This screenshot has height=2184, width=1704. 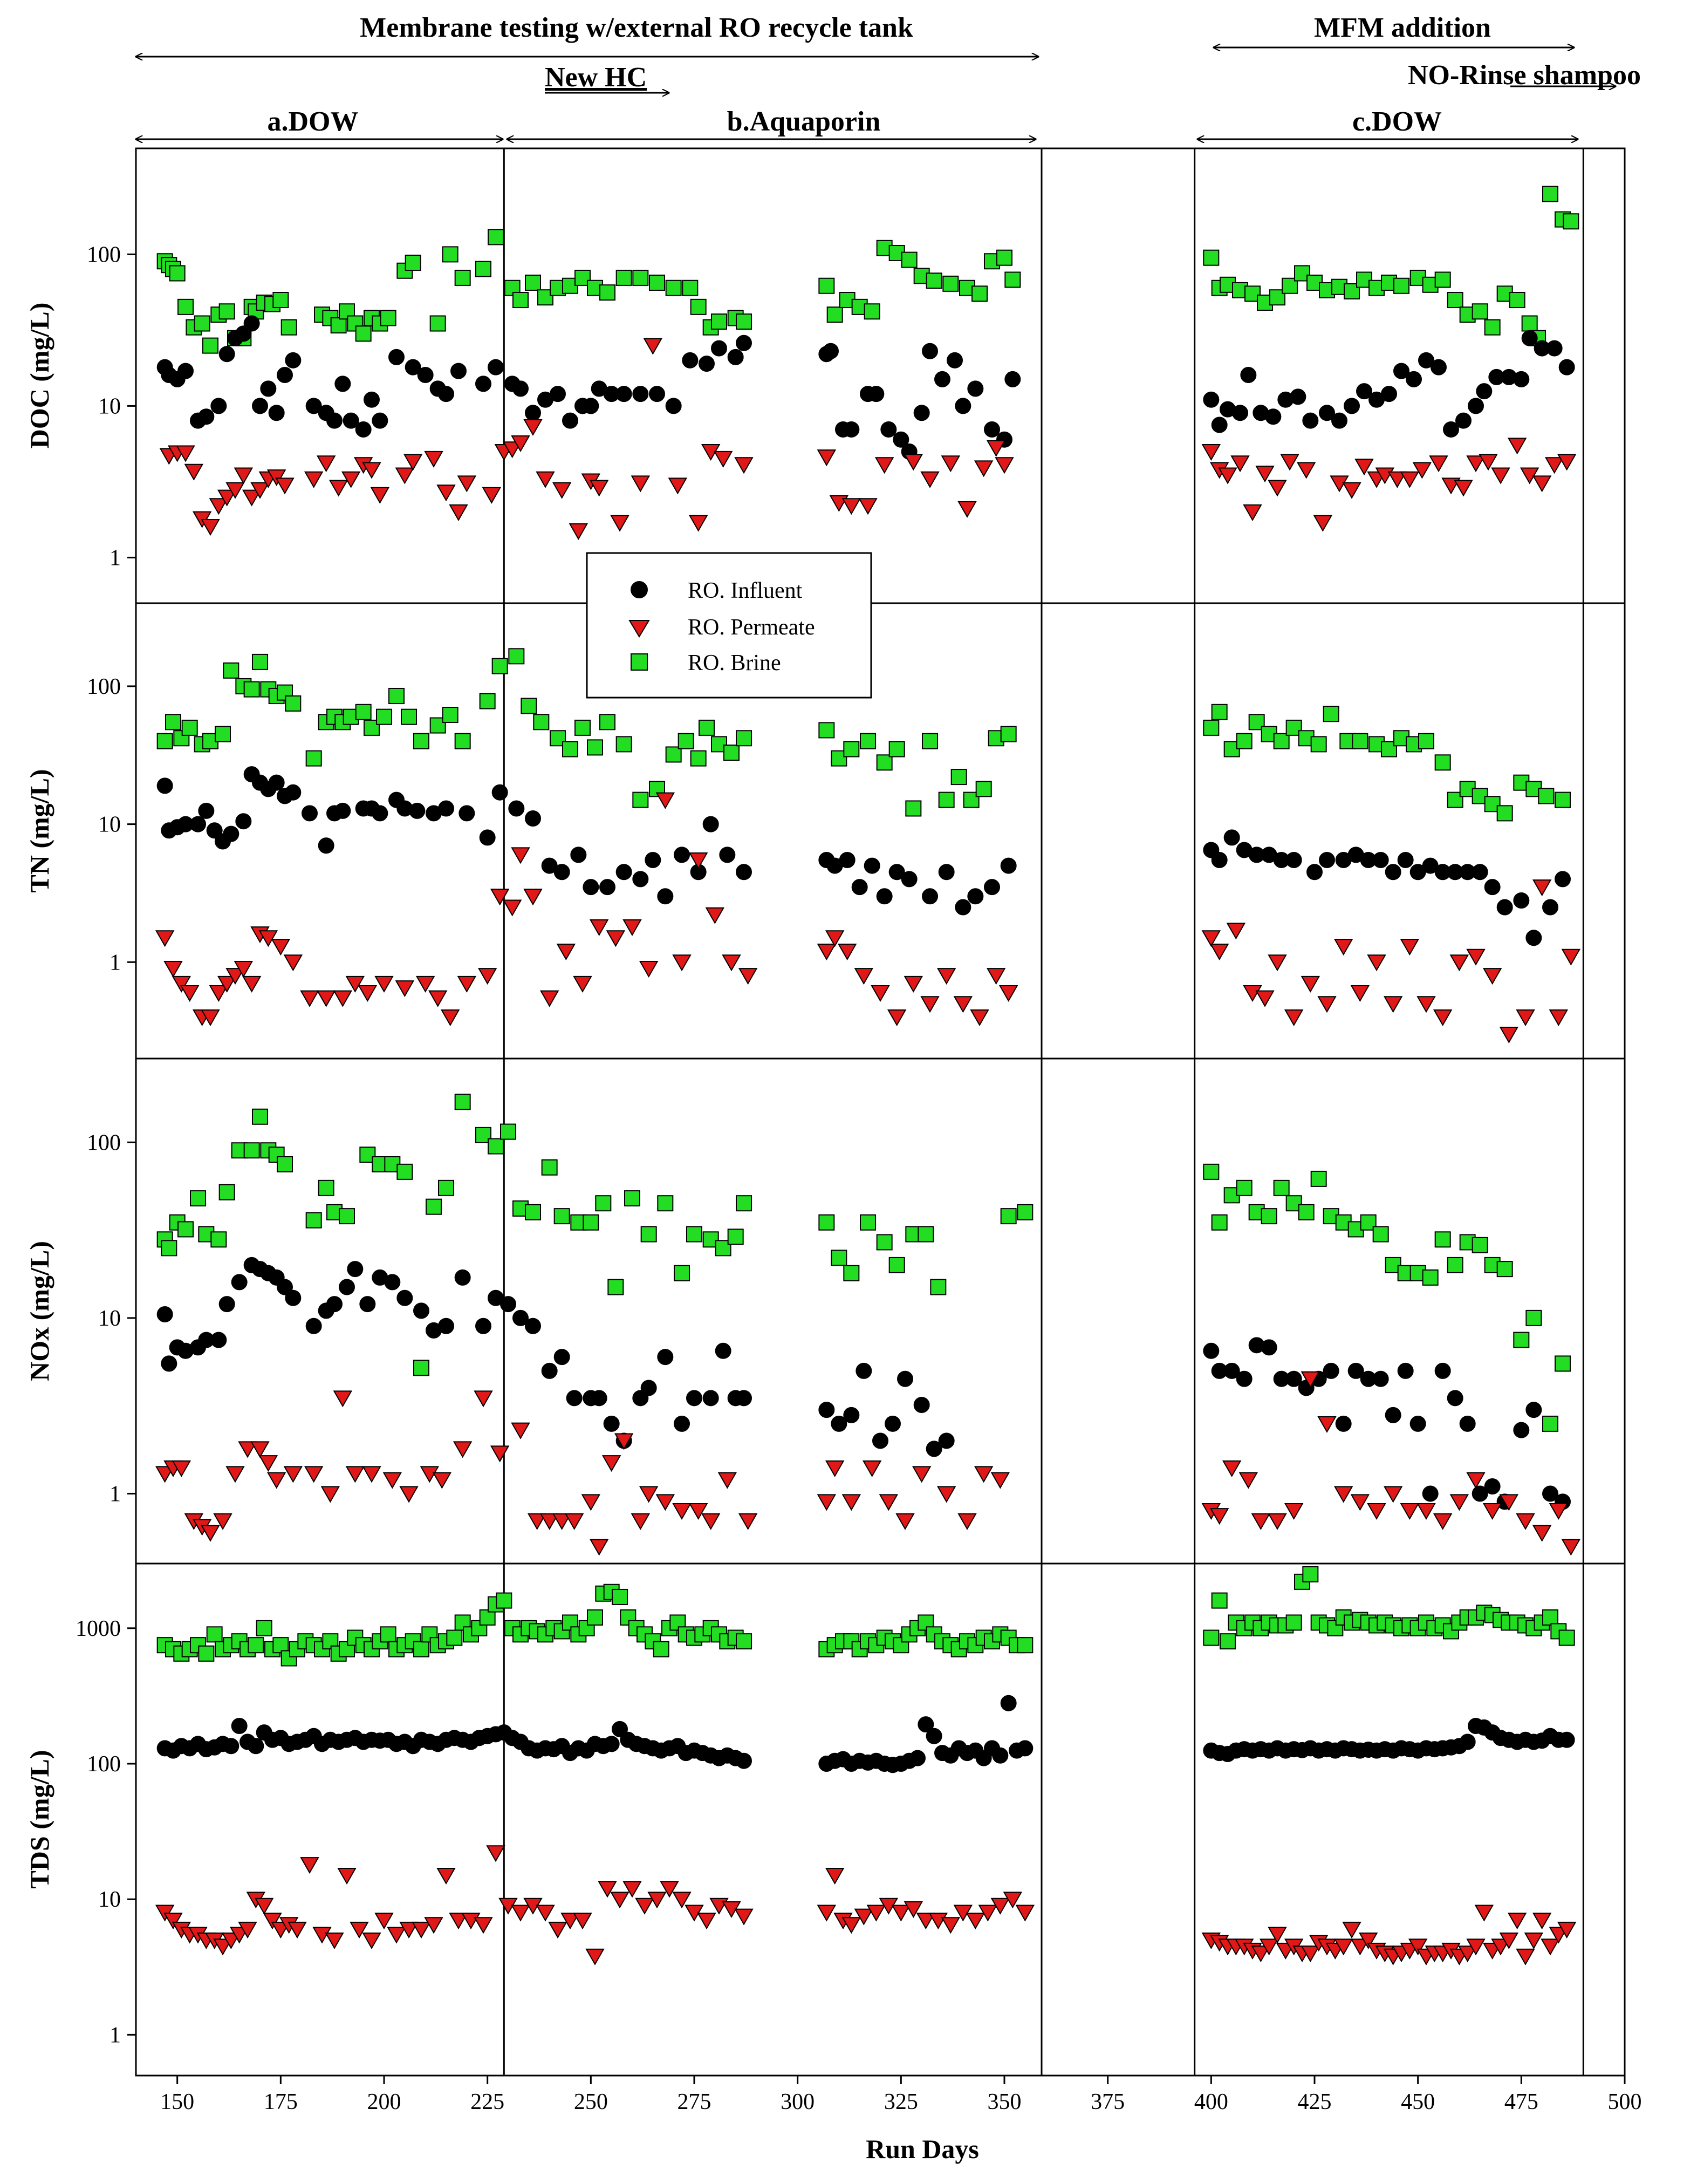 What do you see at coordinates (104, 1142) in the screenshot?
I see `y-tick-label: 100` at bounding box center [104, 1142].